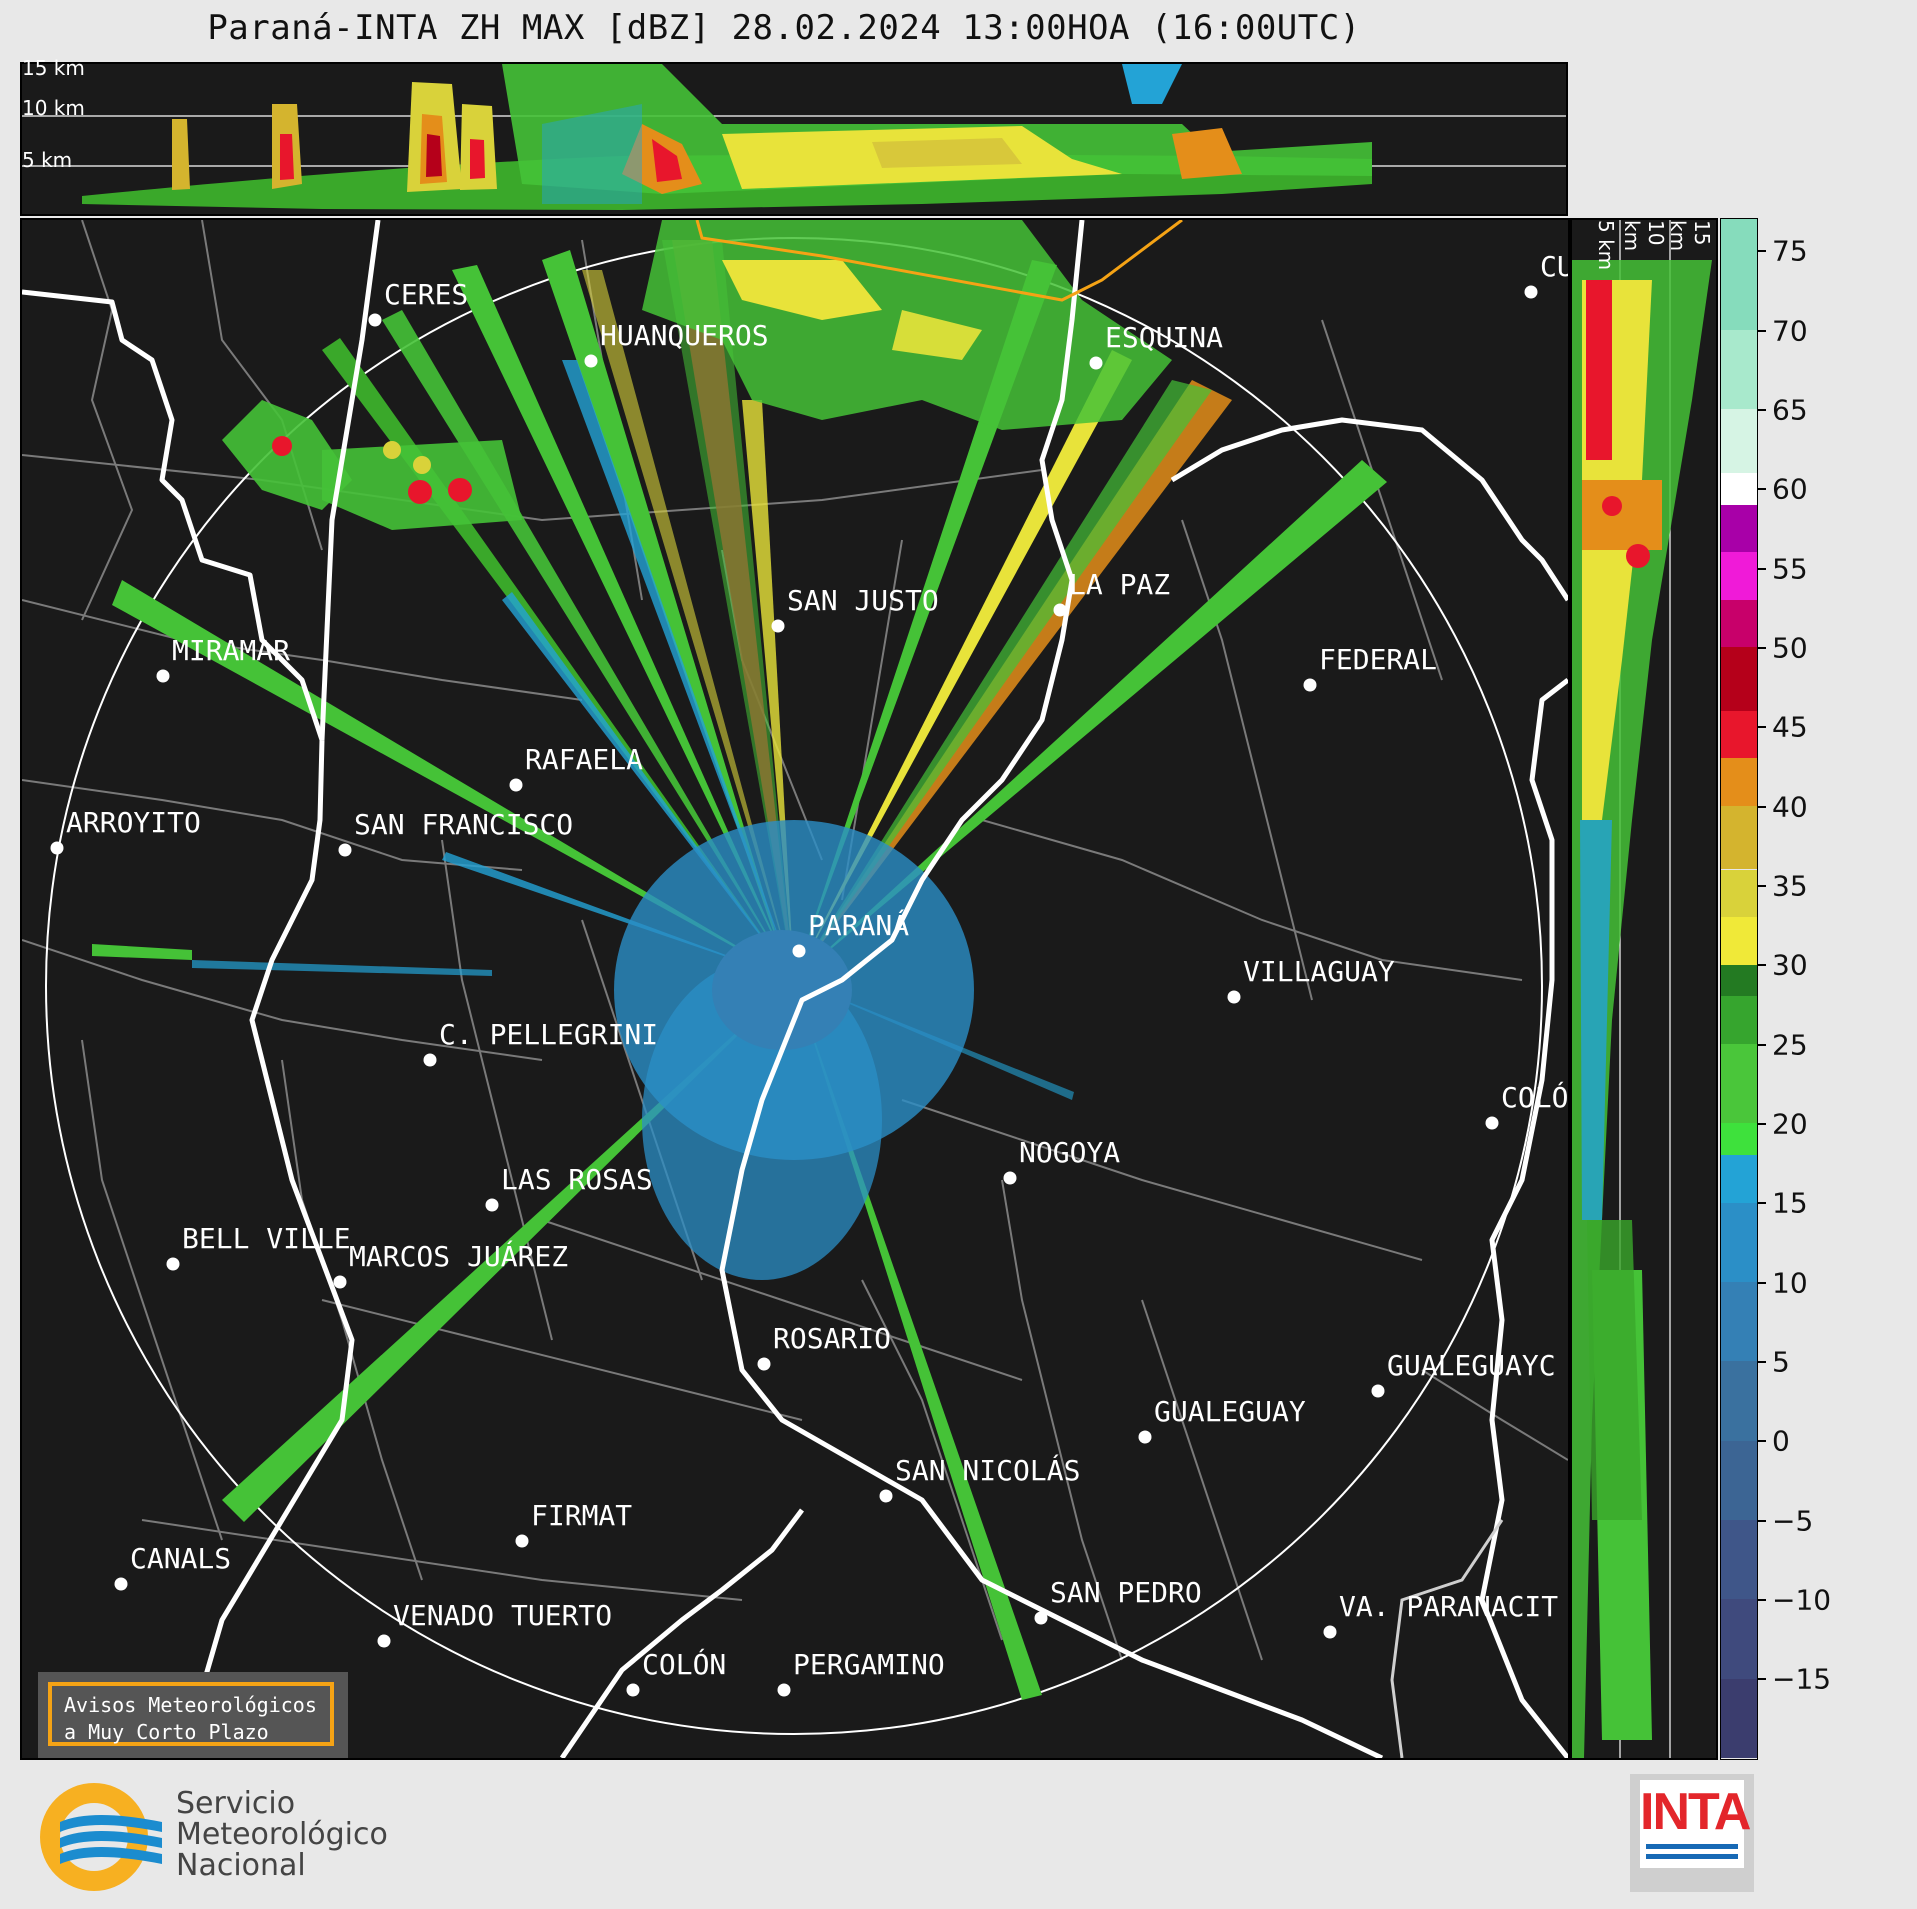 This screenshot has height=1909, width=1917. I want to click on colorbar-tick-label: 10, so click(1790, 1283).